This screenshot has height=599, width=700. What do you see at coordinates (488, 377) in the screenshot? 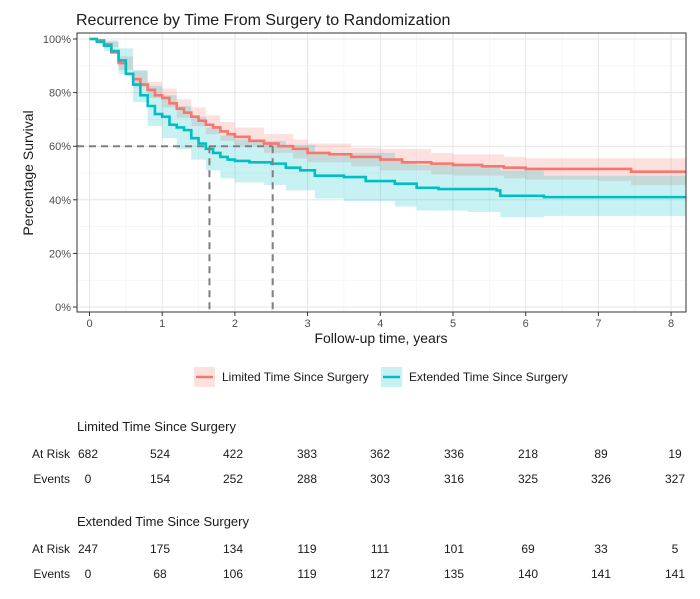
I see `legend-label-extended: Extended Time Since Surgery` at bounding box center [488, 377].